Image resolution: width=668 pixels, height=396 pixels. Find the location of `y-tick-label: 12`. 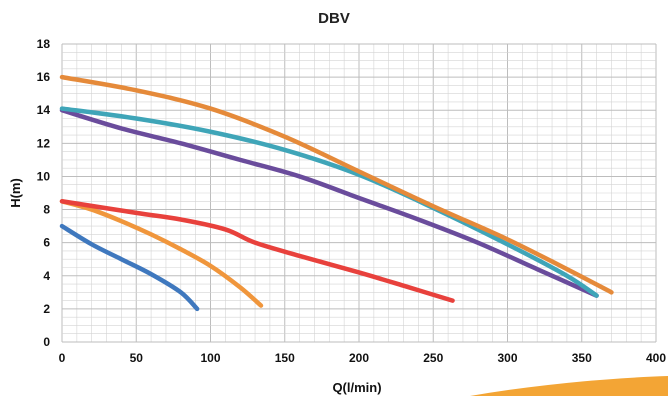

y-tick-label: 12 is located at coordinates (44, 143).